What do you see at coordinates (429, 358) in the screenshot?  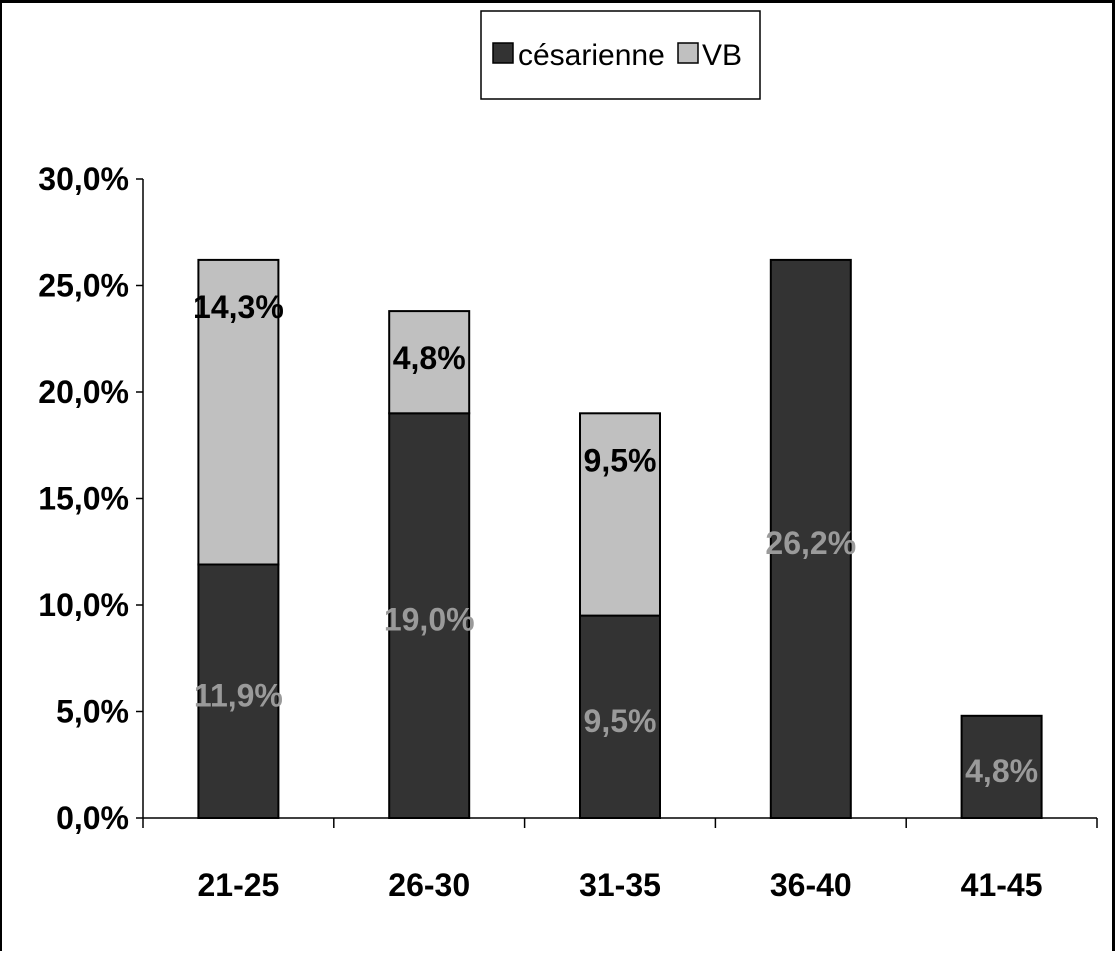 I see `data-label-vb-26-30: 4,8%` at bounding box center [429, 358].